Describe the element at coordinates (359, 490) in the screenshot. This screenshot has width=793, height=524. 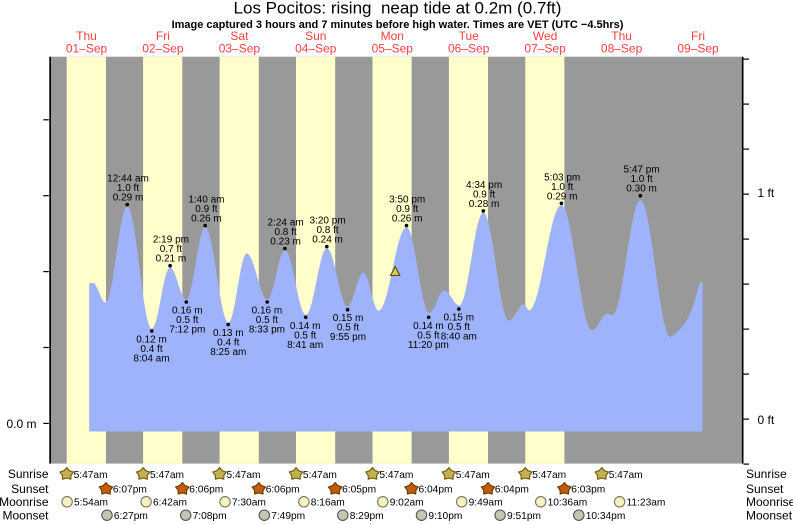
I see `svg-text: 6:05pm` at that location.